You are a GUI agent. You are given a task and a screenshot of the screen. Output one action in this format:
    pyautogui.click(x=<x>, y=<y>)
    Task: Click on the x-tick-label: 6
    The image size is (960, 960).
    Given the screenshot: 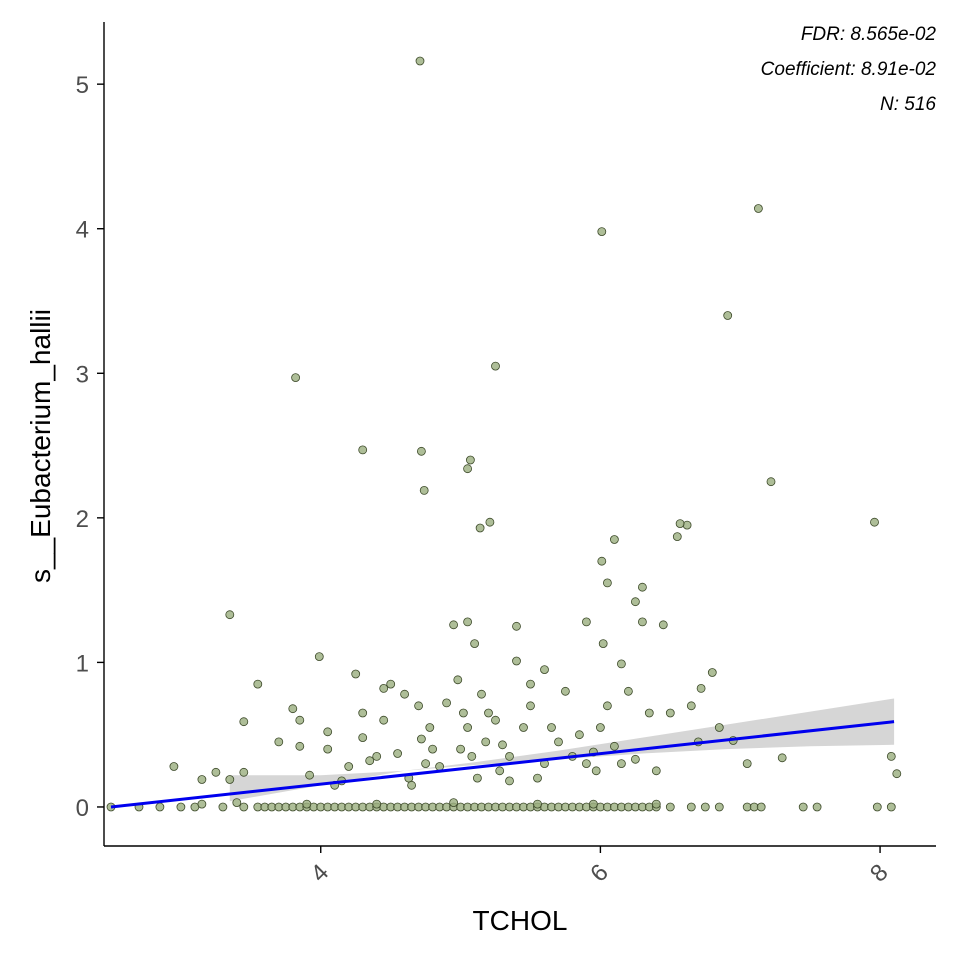 What is the action you would take?
    pyautogui.click(x=599, y=873)
    